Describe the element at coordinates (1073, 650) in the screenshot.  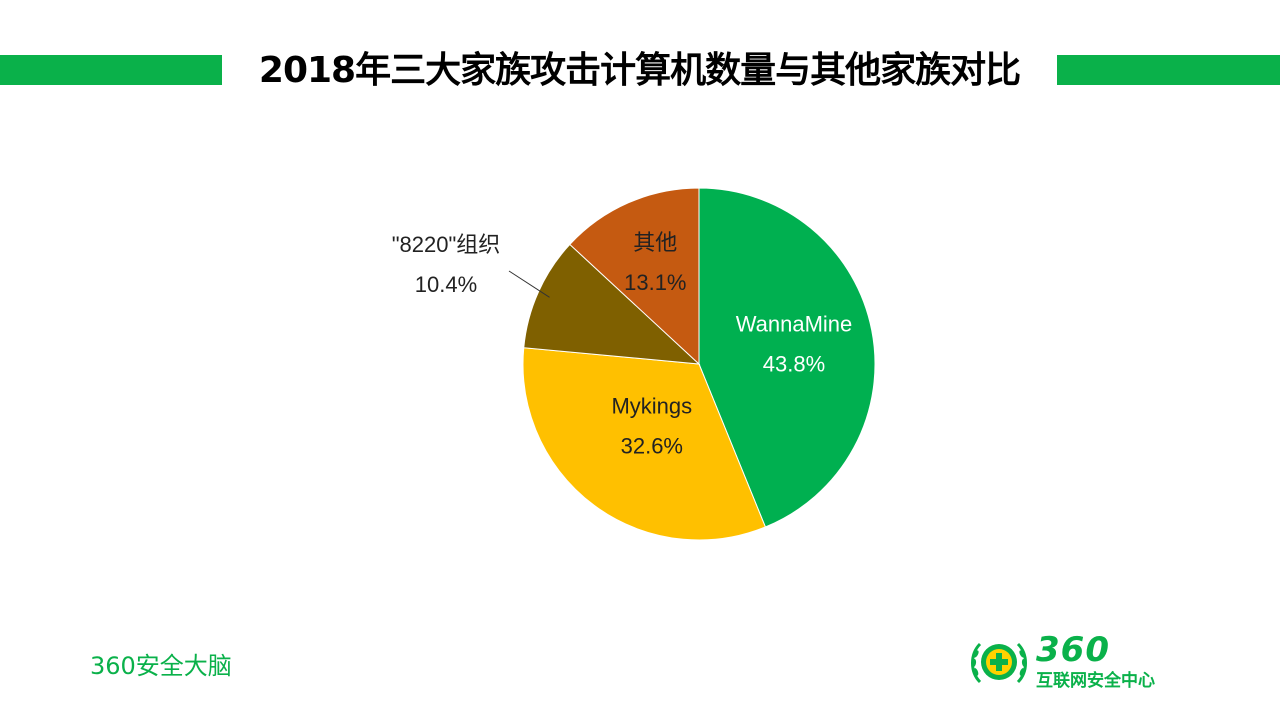
I see `logo-number: 360` at that location.